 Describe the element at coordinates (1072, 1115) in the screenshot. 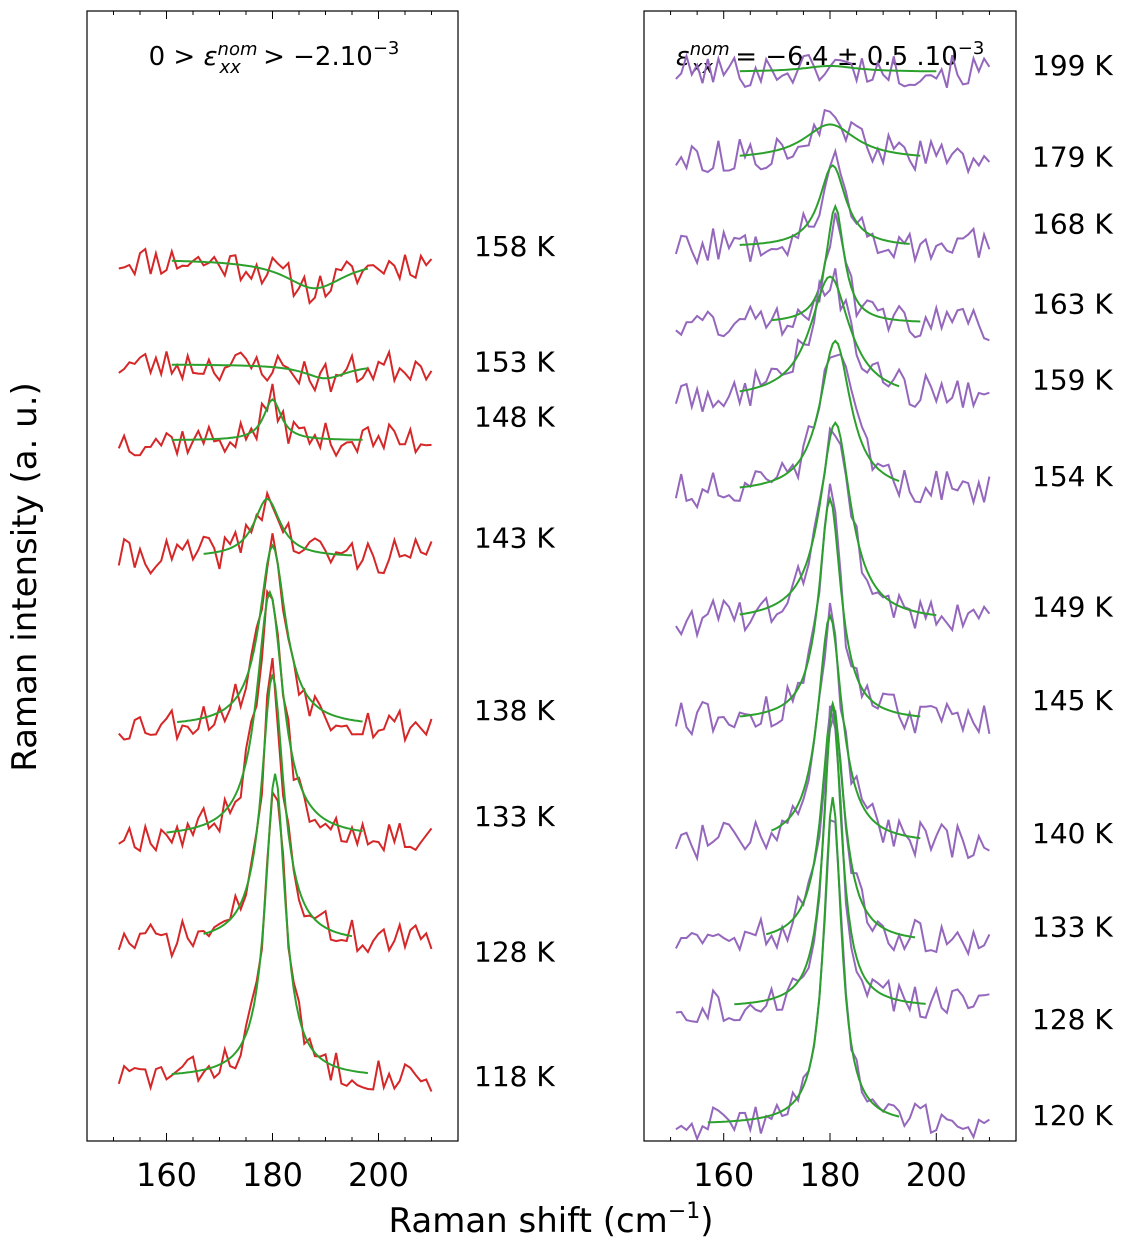

I see `temperature-label: 120 K` at that location.